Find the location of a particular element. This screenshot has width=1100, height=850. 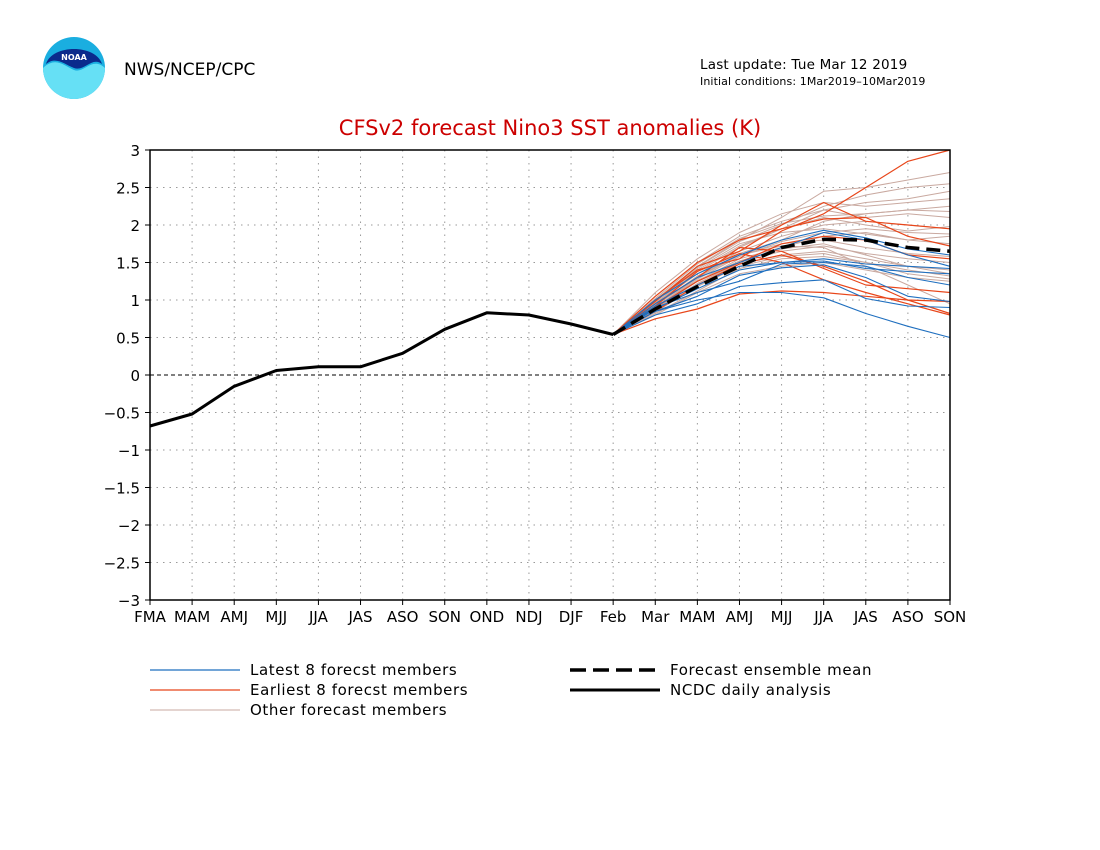

y-tick-label: −3 is located at coordinates (129, 601).